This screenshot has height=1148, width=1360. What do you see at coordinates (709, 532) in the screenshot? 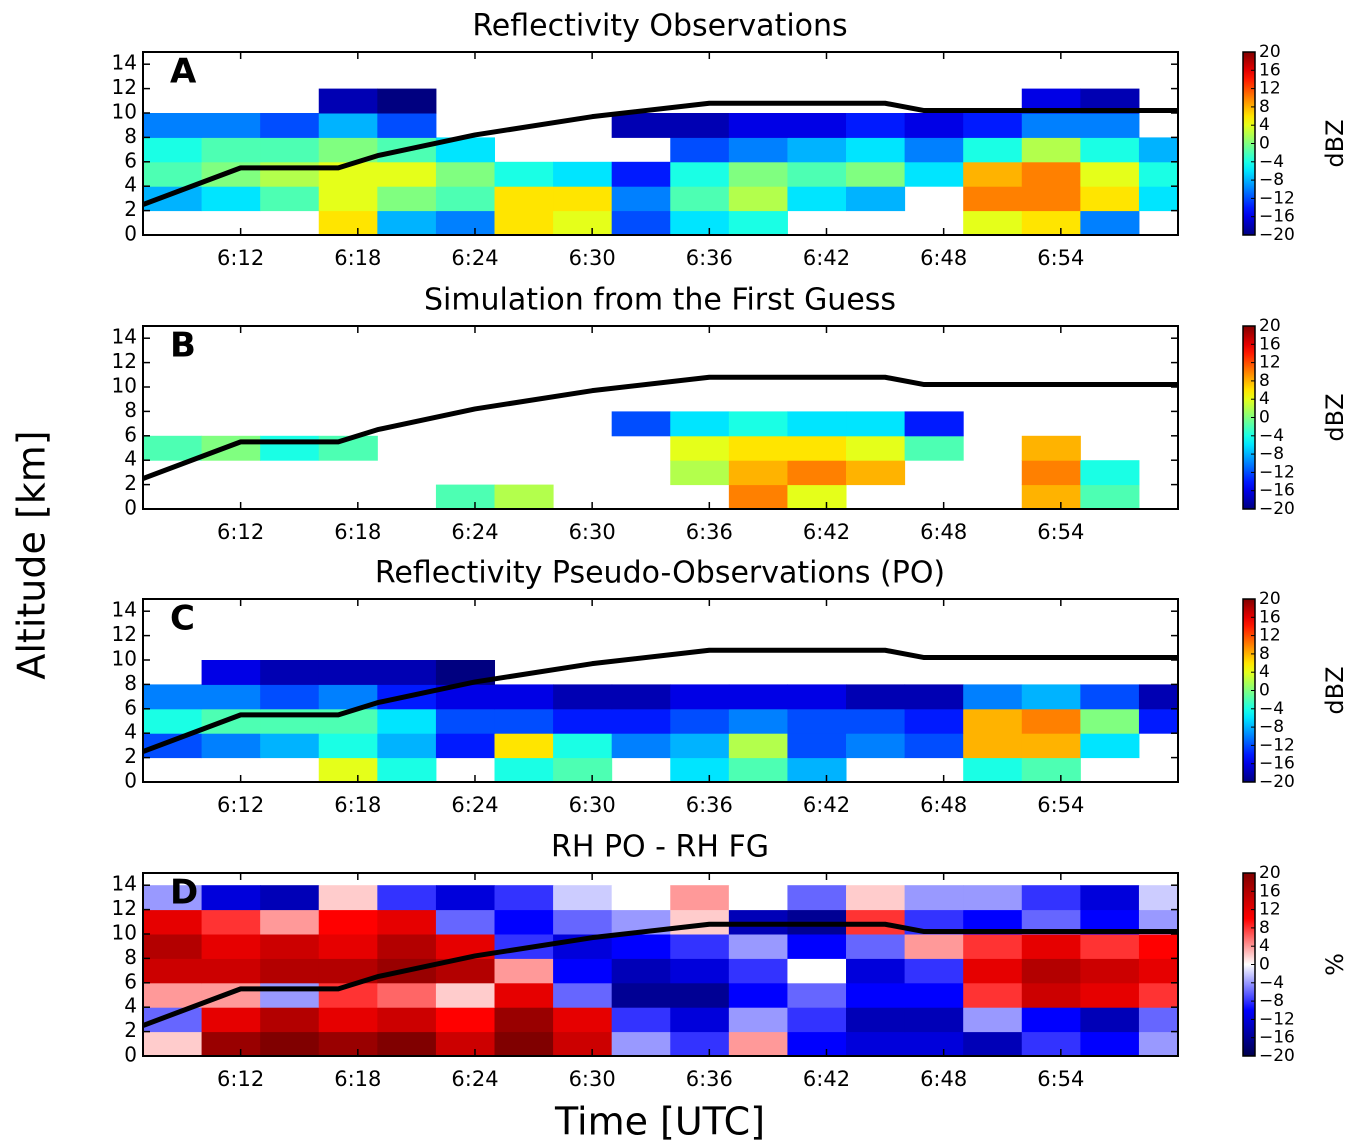
I see `x-tick-label: 6:36` at bounding box center [709, 532].